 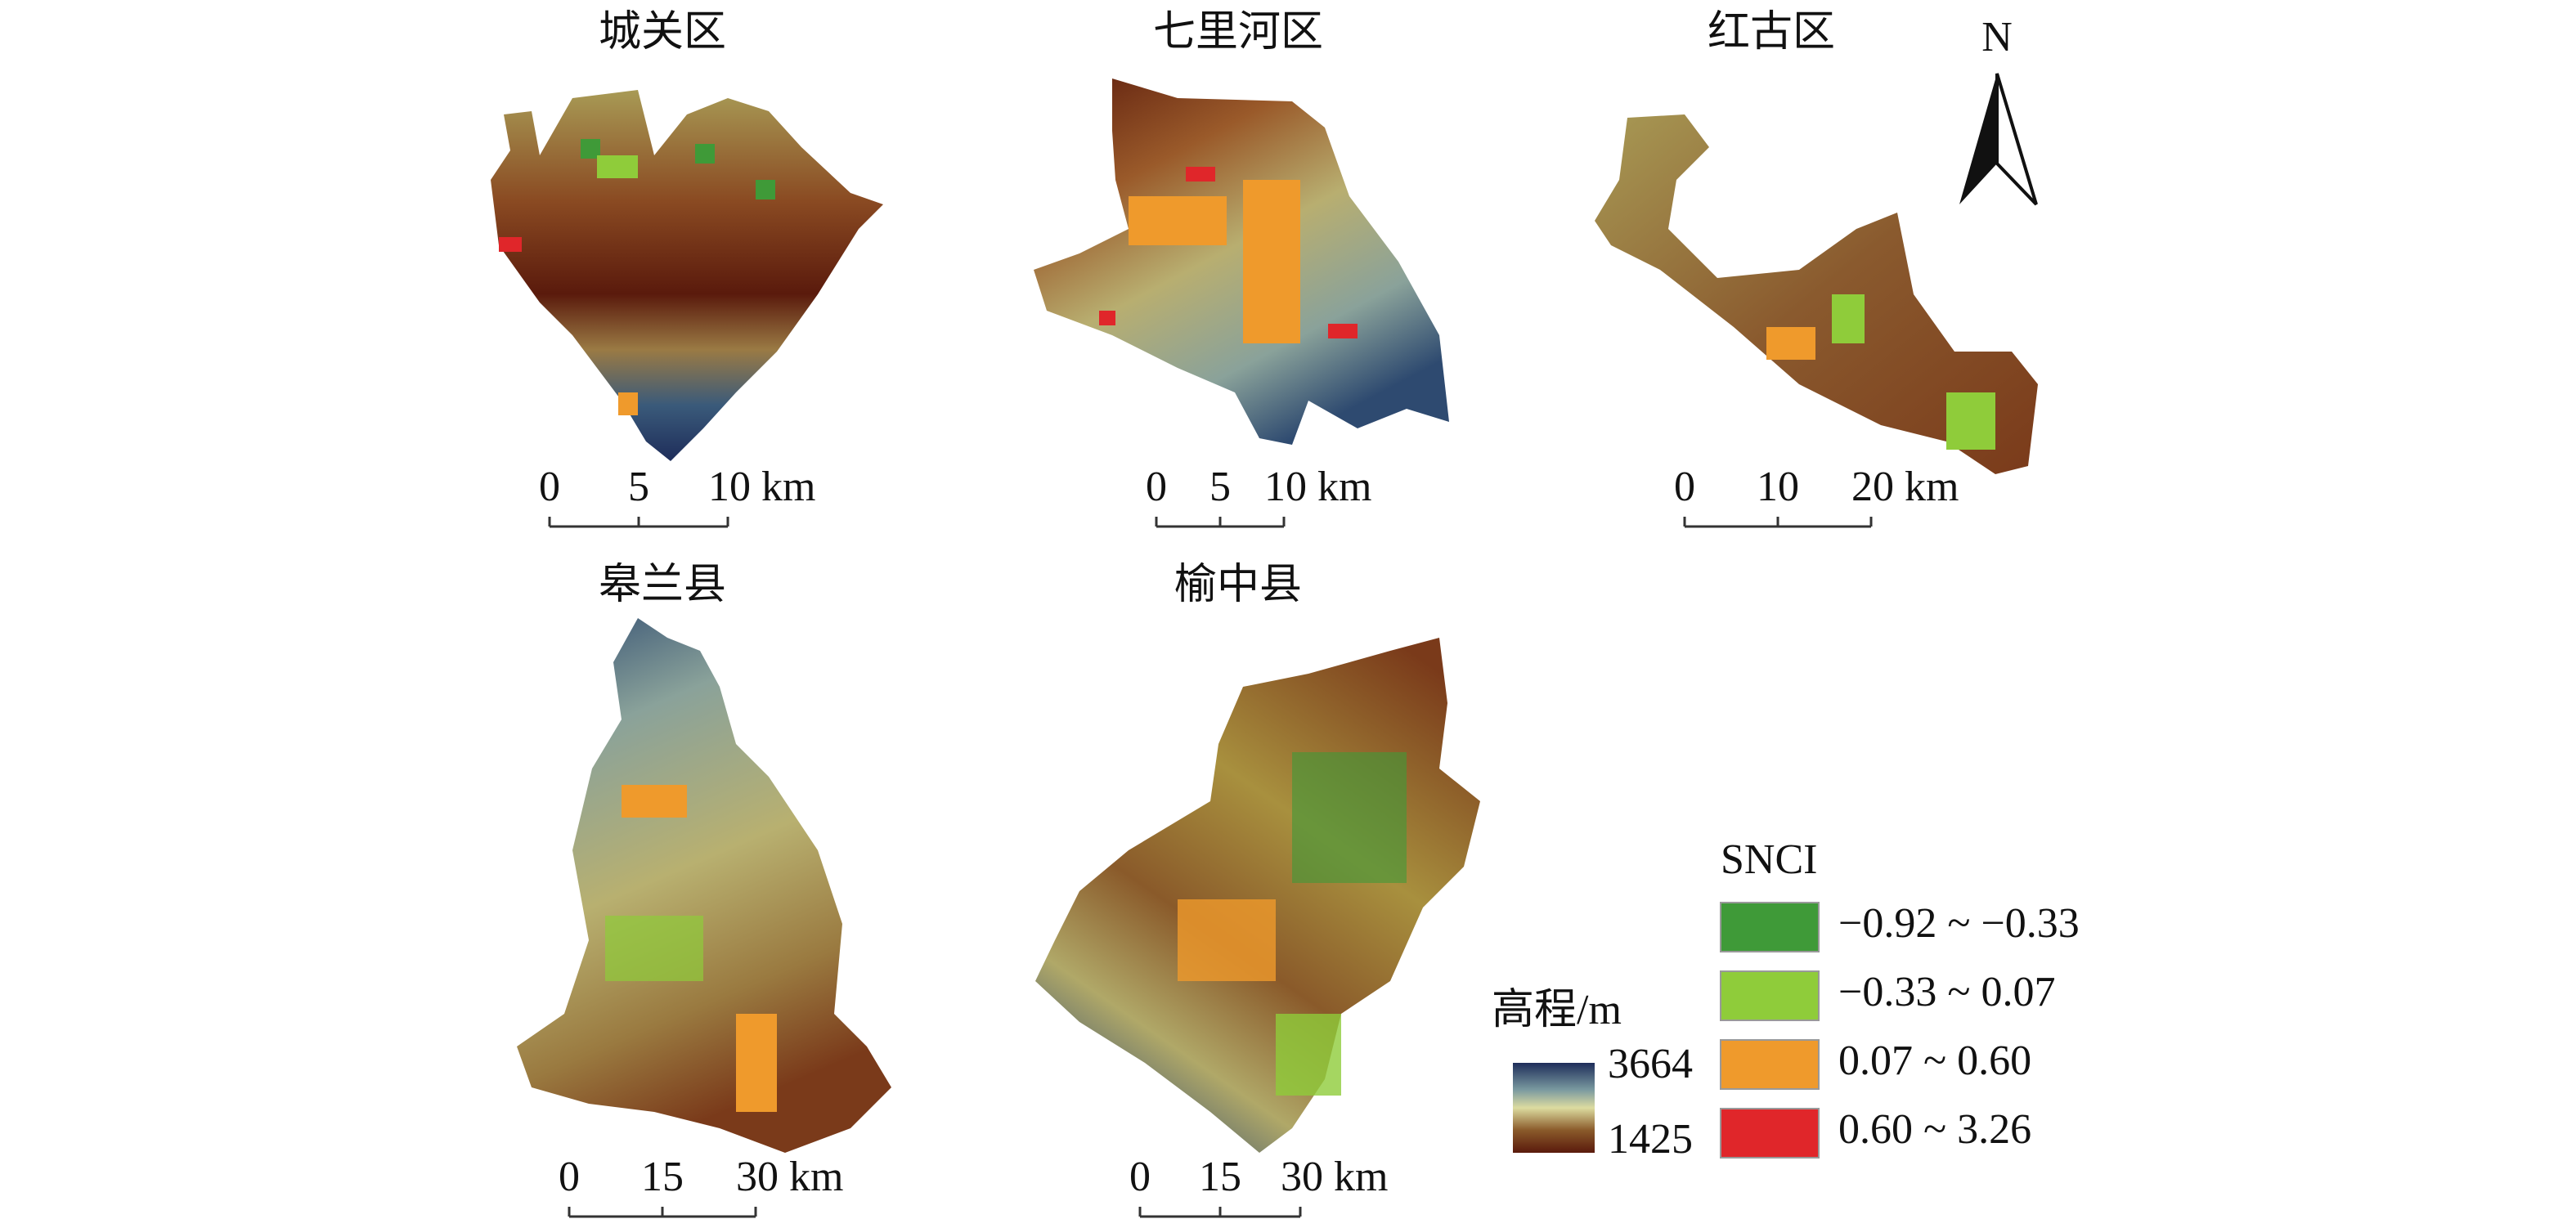 I want to click on legend-label: 0.60 ~ 3.26, so click(x=1935, y=1129).